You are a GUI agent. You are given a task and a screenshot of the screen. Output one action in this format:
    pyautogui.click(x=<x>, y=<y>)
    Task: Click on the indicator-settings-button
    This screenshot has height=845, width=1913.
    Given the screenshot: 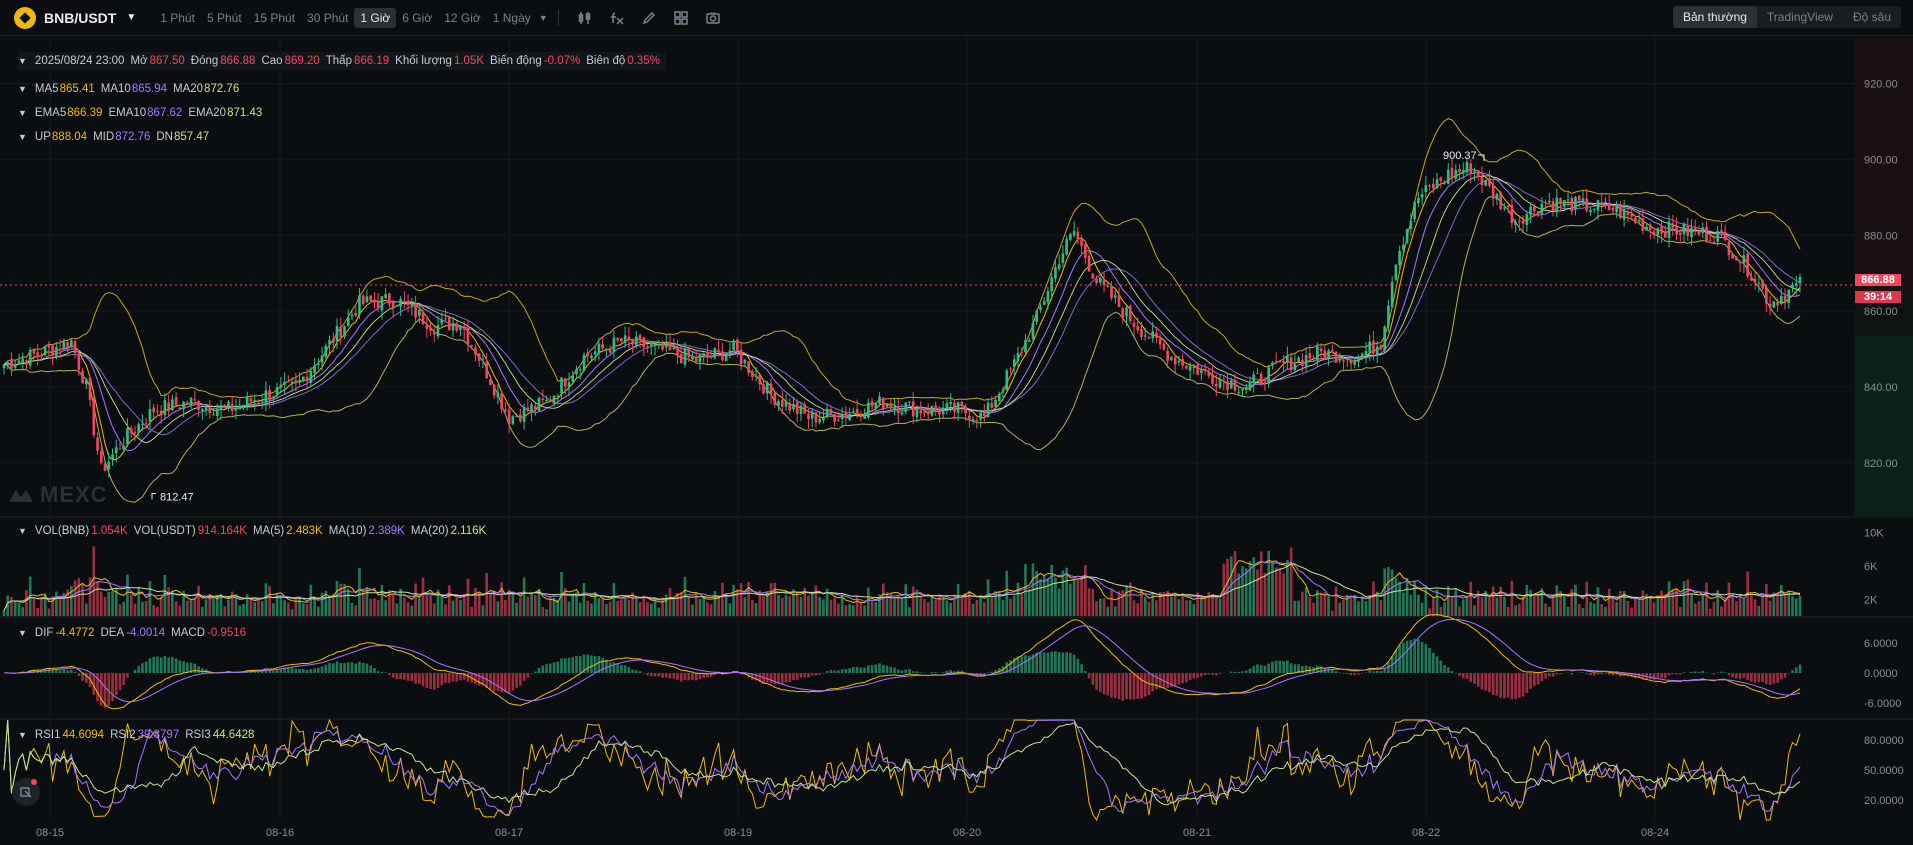 What is the action you would take?
    pyautogui.click(x=26, y=792)
    